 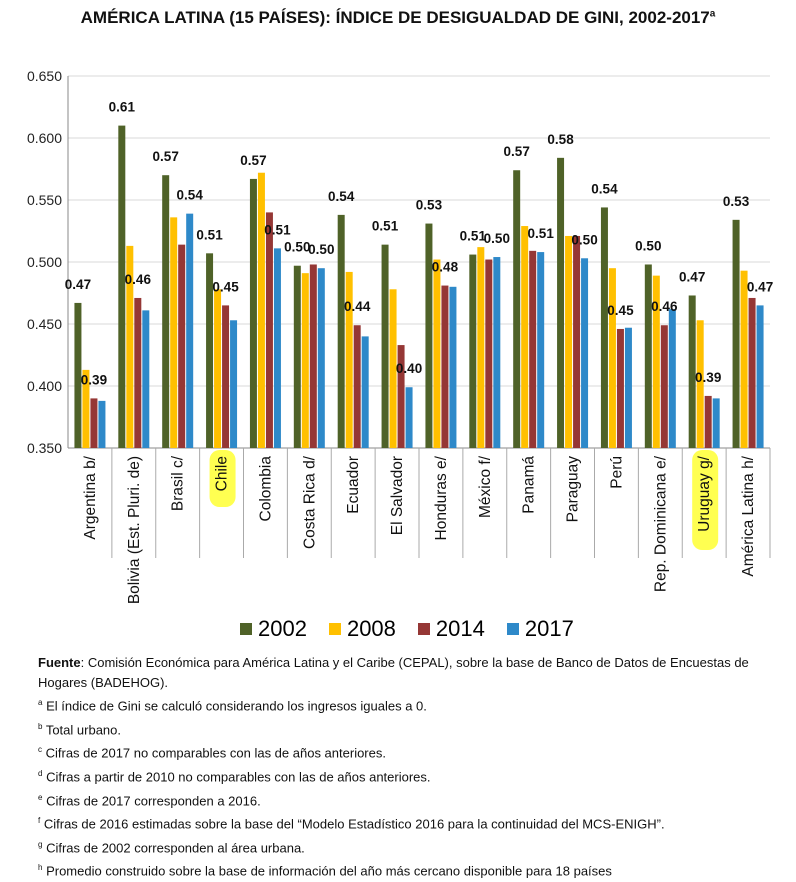 I want to click on footnote: e Cifras de 2017 corresponden a 2016., so click(x=414, y=800).